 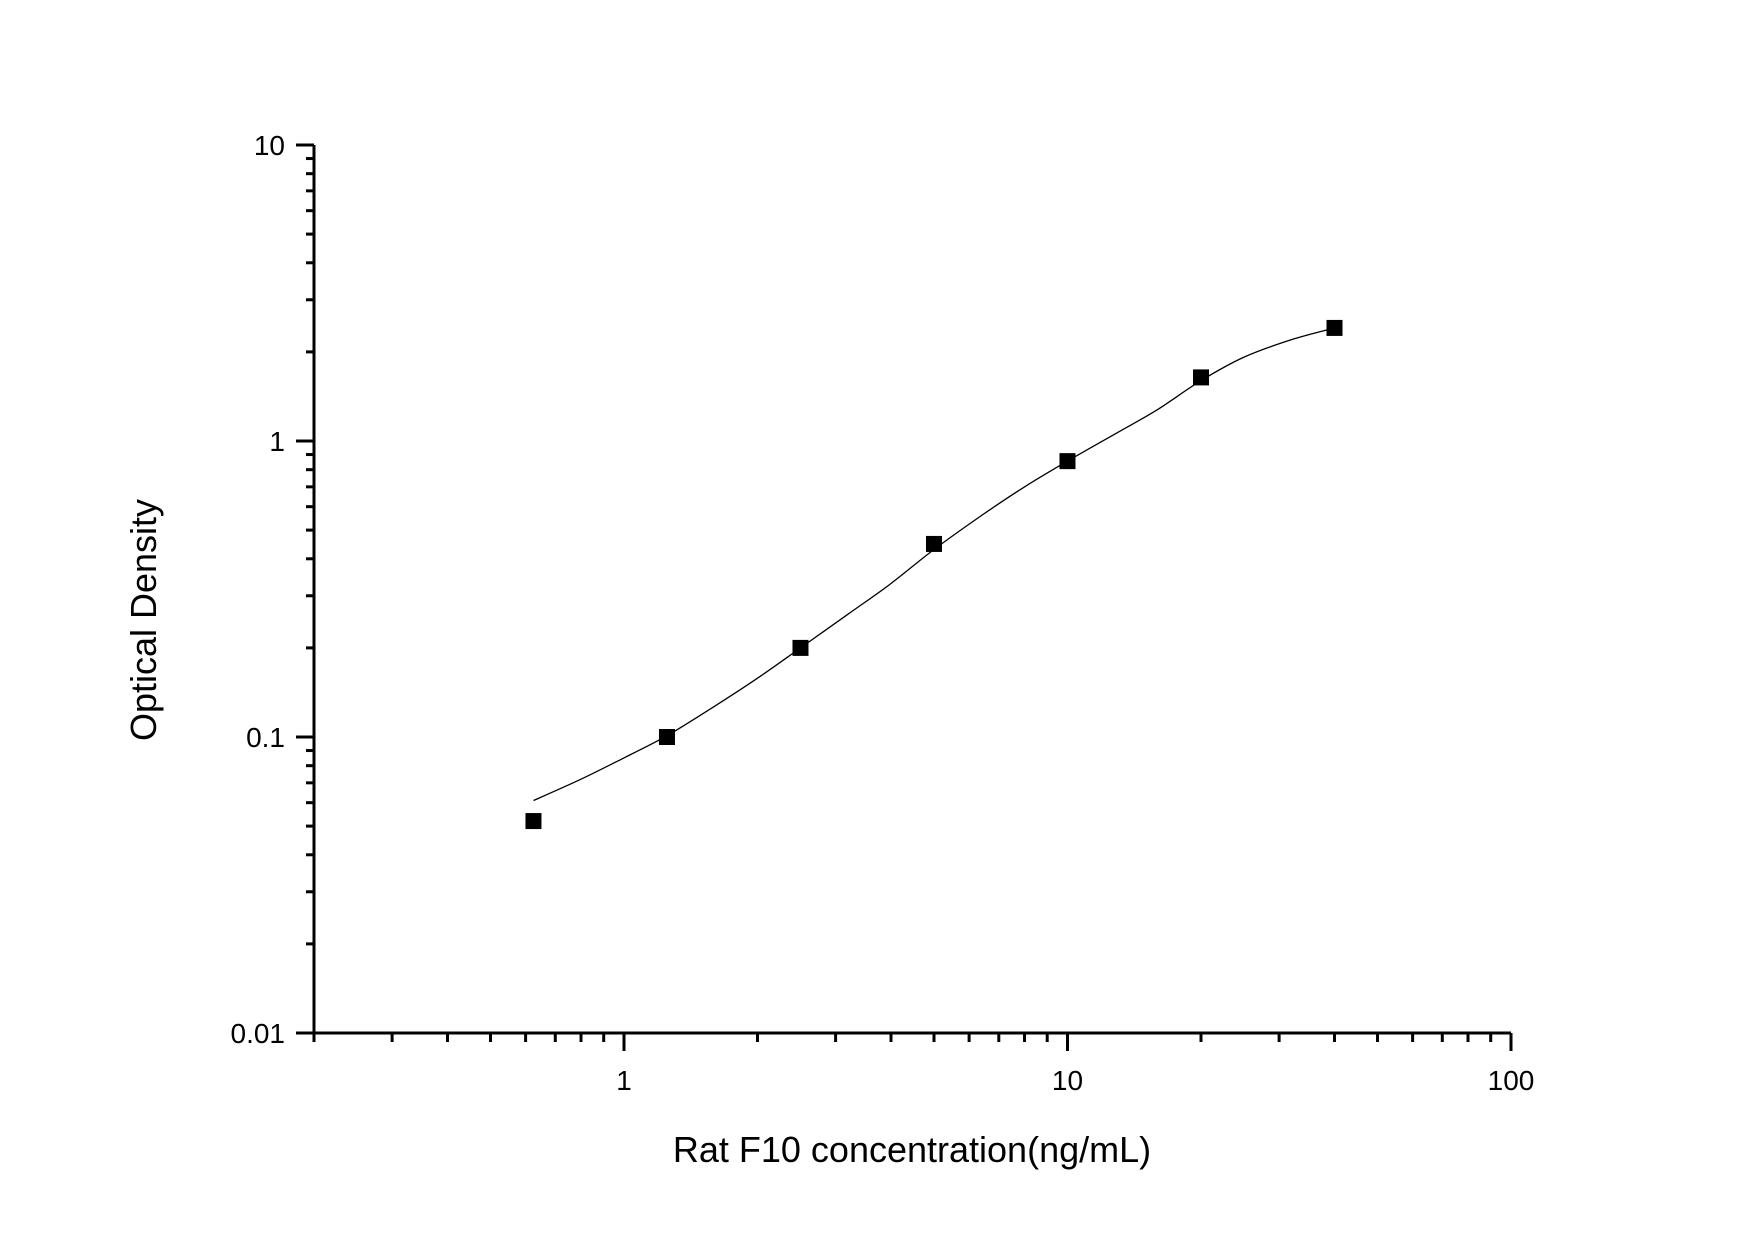 What do you see at coordinates (143, 620) in the screenshot?
I see `y-axis-title: Optical Density` at bounding box center [143, 620].